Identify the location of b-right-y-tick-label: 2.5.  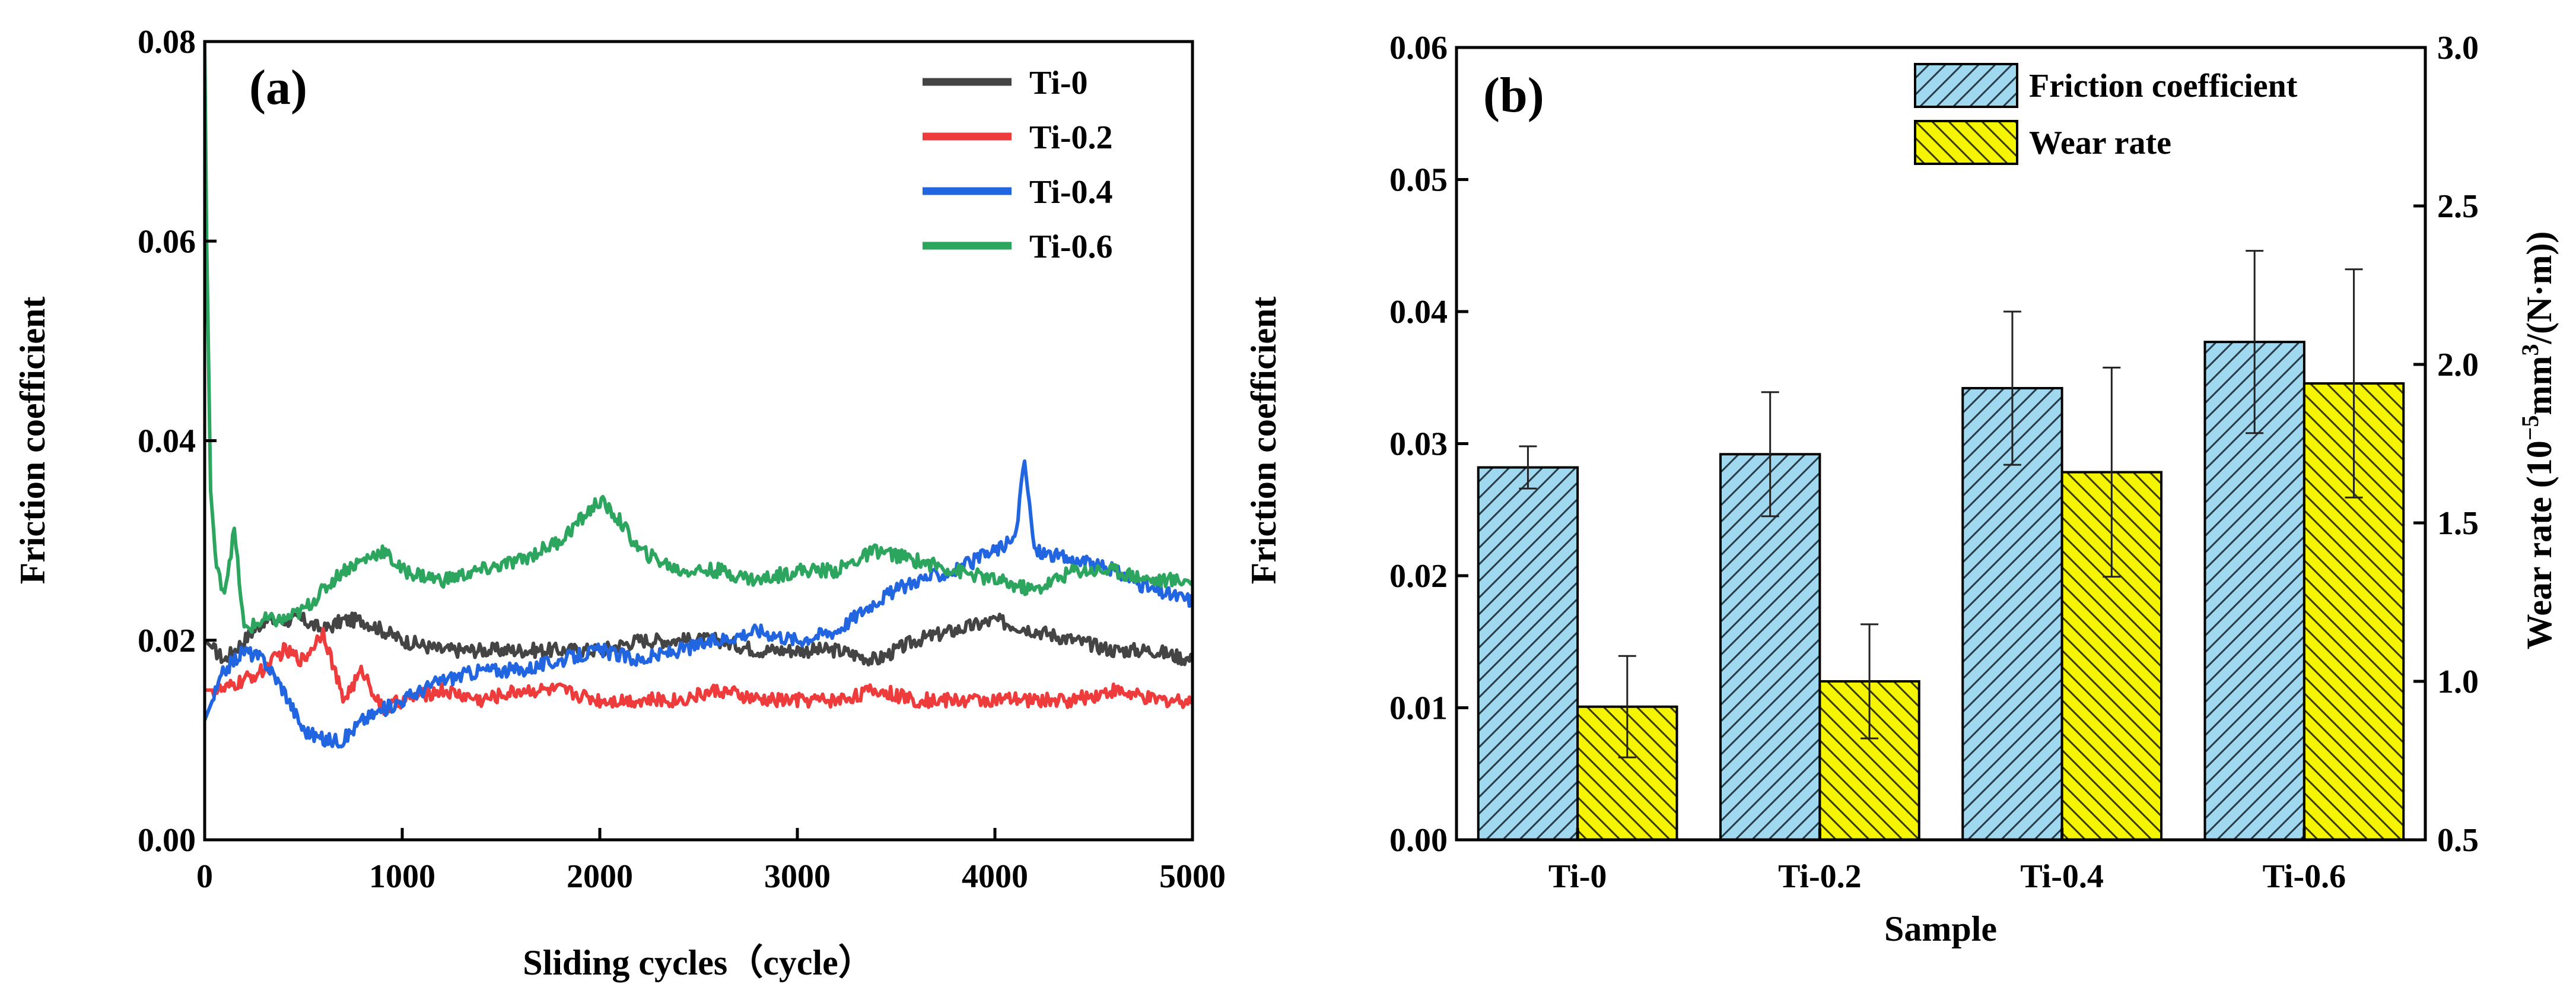
(2458, 206).